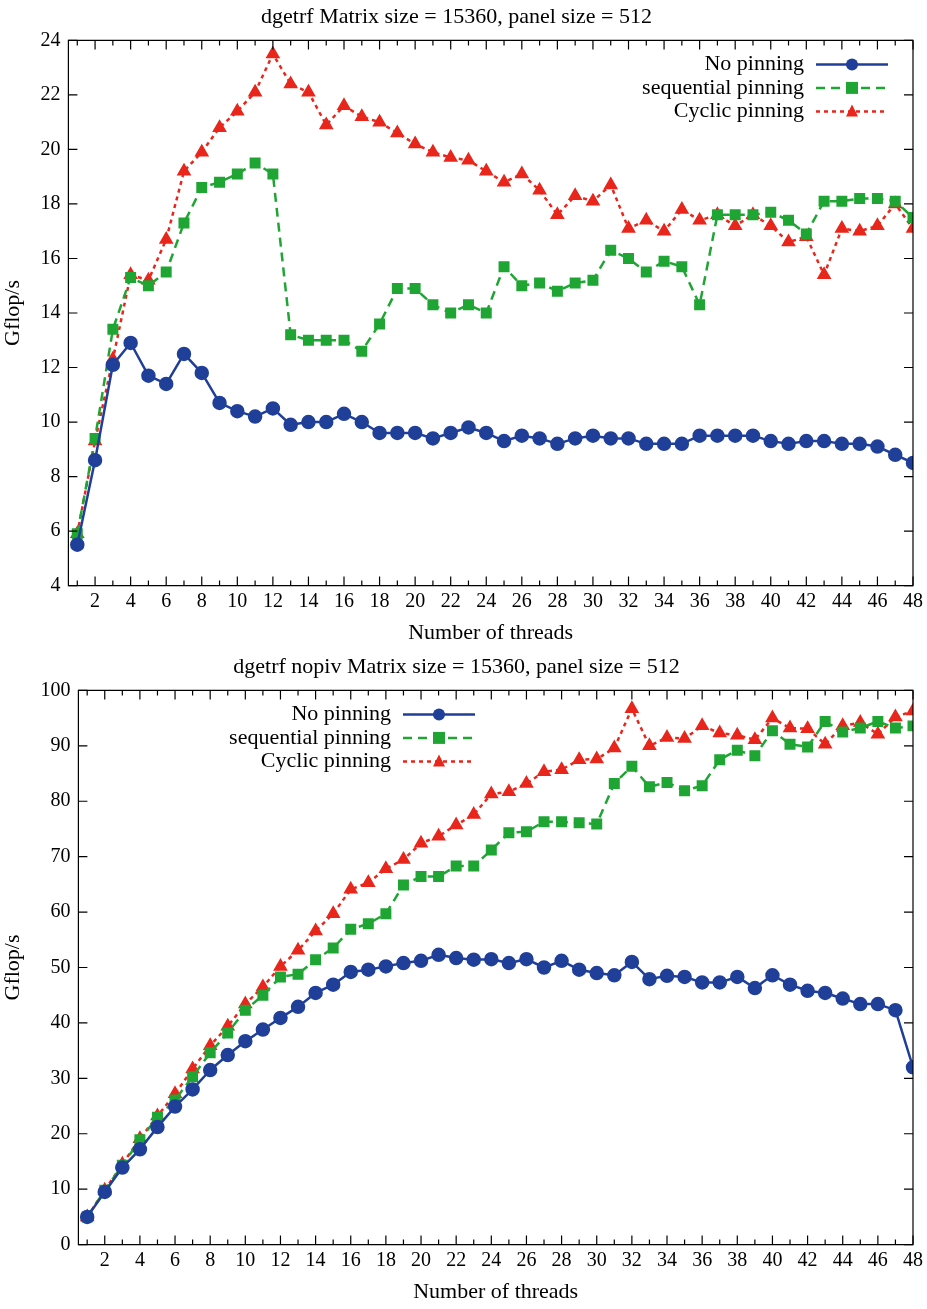  What do you see at coordinates (60, 1076) in the screenshot?
I see `y-tick-label: 30` at bounding box center [60, 1076].